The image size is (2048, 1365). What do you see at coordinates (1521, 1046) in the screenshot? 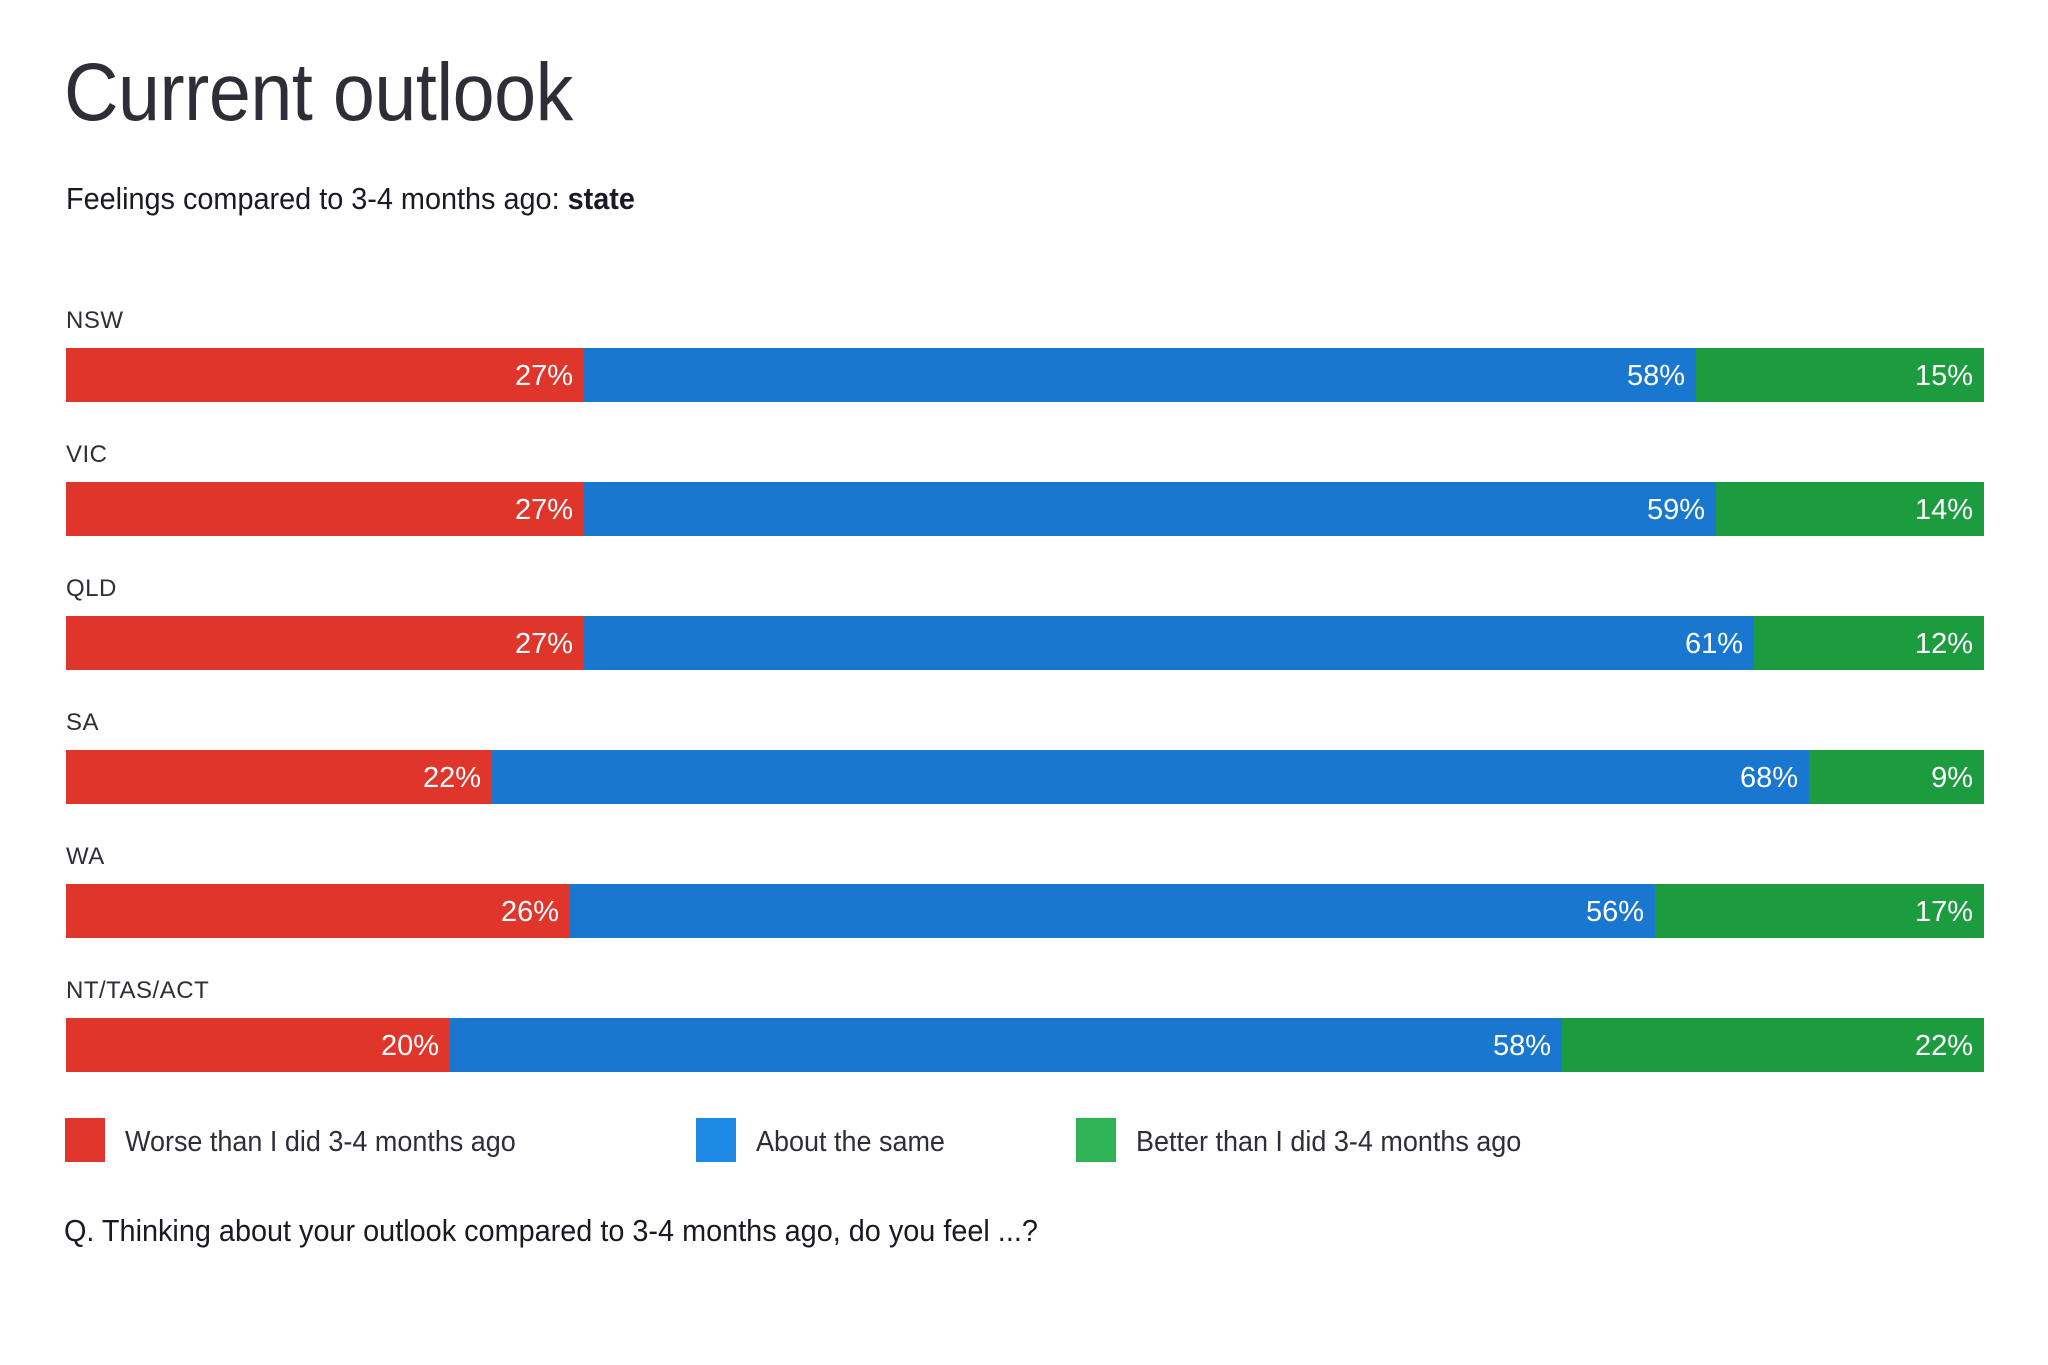
I see `data-label-nt-tas-act-same: 58%` at bounding box center [1521, 1046].